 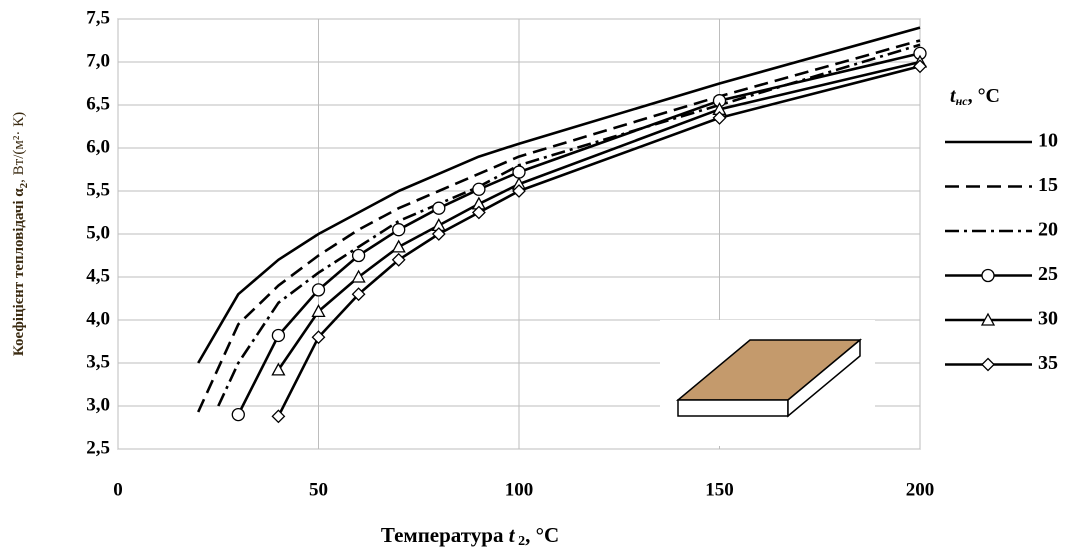 I want to click on y-tick-label: 7,5, so click(x=98, y=17).